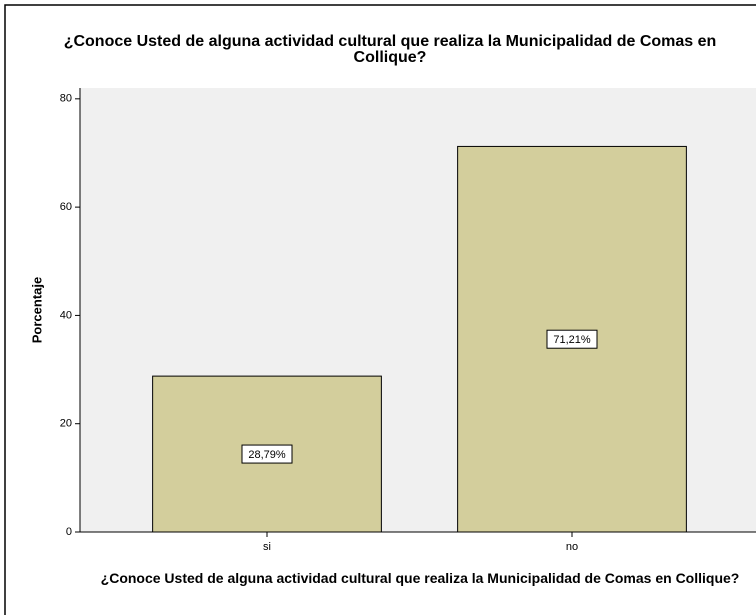 Image resolution: width=756 pixels, height=615 pixels. Describe the element at coordinates (267, 547) in the screenshot. I see `x-tick-label: si` at that location.